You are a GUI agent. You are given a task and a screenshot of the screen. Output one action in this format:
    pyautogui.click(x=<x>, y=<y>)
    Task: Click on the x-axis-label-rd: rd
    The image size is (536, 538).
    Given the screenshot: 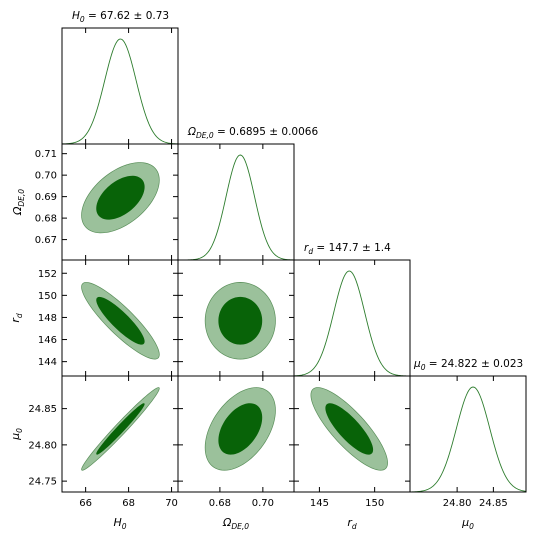 What is the action you would take?
    pyautogui.click(x=352, y=523)
    